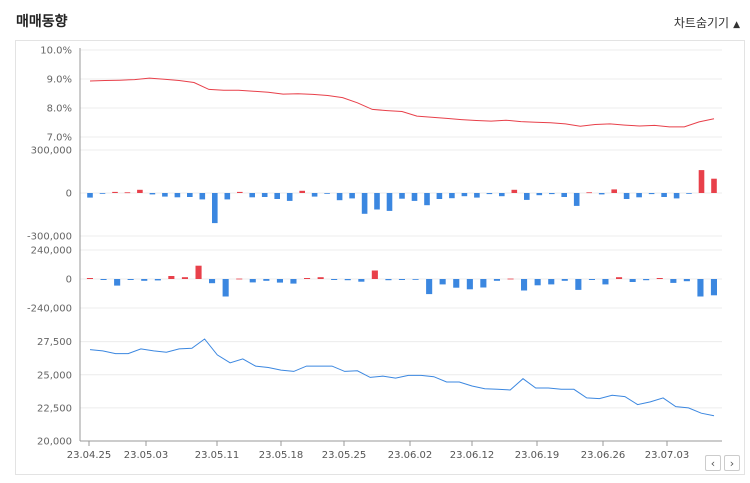 This screenshot has width=750, height=483. I want to click on y-tick-label: 8.0%, so click(59, 109).